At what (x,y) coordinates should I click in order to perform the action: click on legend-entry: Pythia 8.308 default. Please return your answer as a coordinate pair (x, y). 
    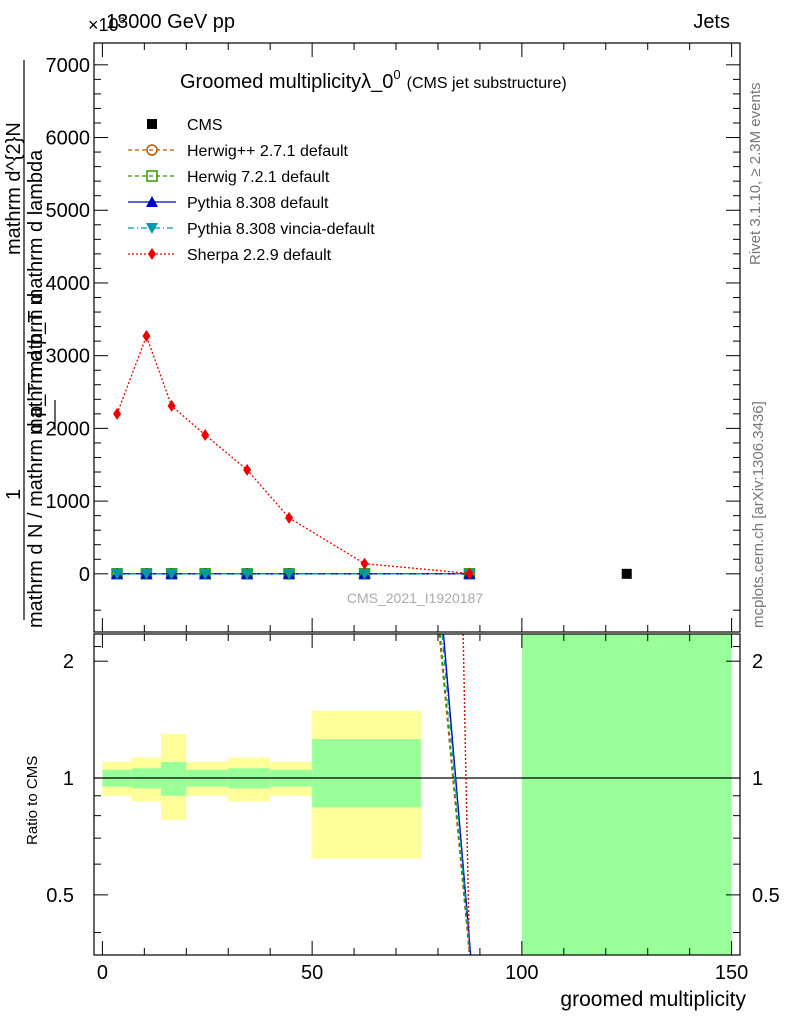
    Looking at the image, I should click on (258, 203).